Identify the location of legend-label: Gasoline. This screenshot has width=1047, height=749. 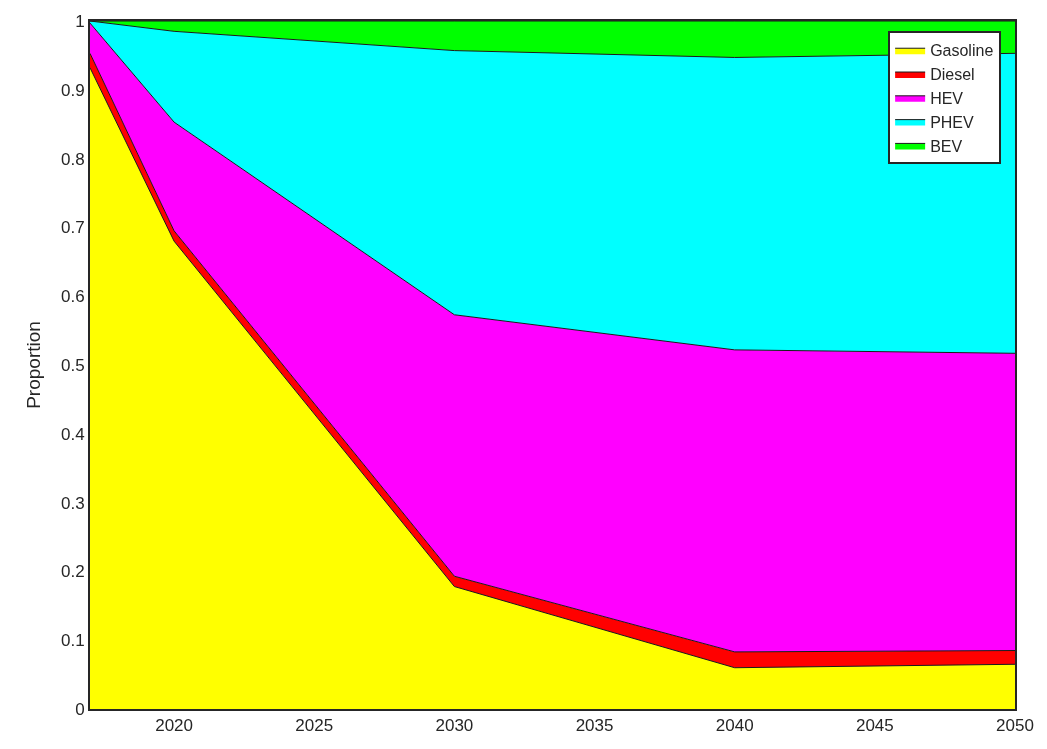
(962, 51).